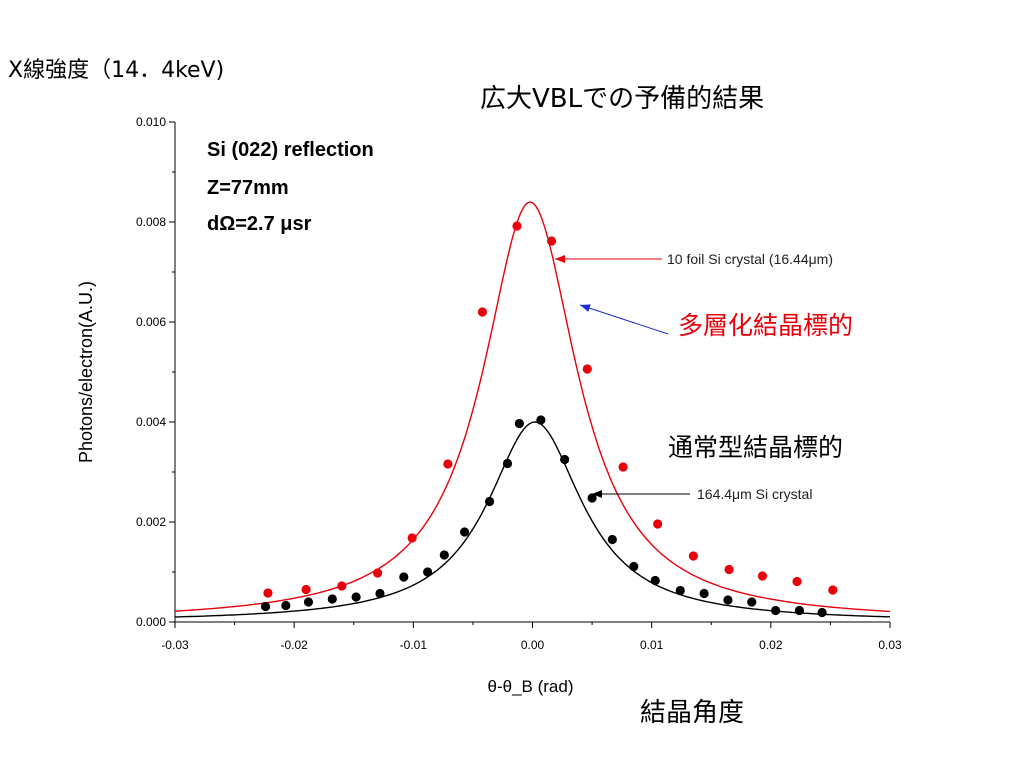  What do you see at coordinates (294, 645) in the screenshot?
I see `x-tick-label: -0.02` at bounding box center [294, 645].